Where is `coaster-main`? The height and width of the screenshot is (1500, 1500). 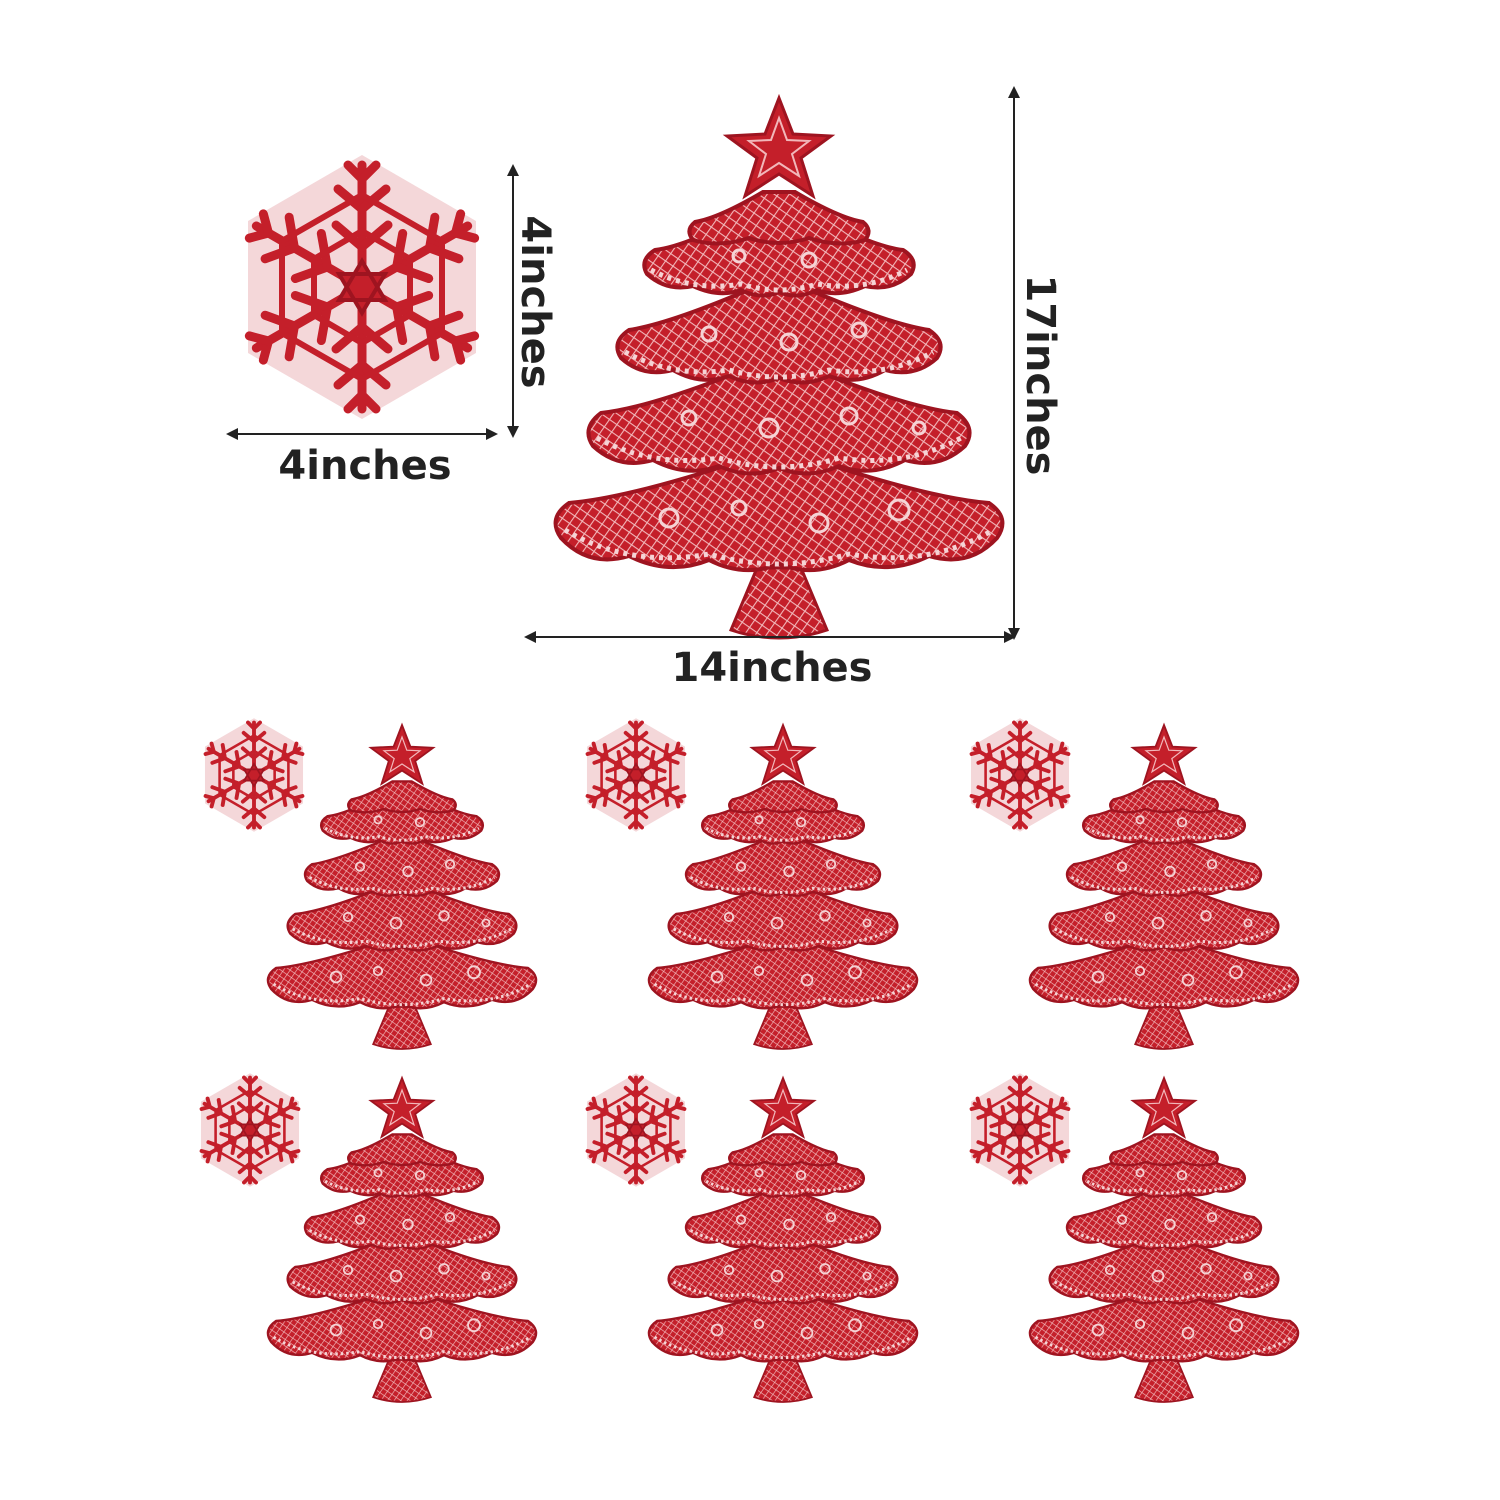 coaster-main is located at coordinates (361, 287).